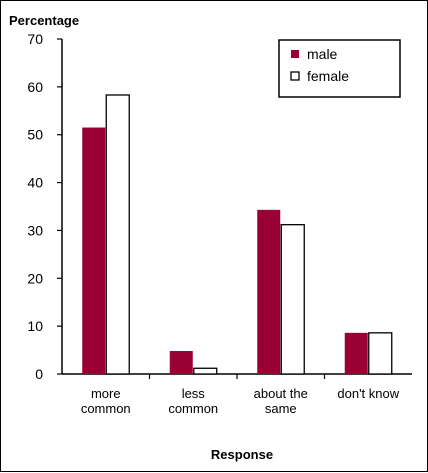  Describe the element at coordinates (35, 183) in the screenshot. I see `y-tick-label: 40` at that location.